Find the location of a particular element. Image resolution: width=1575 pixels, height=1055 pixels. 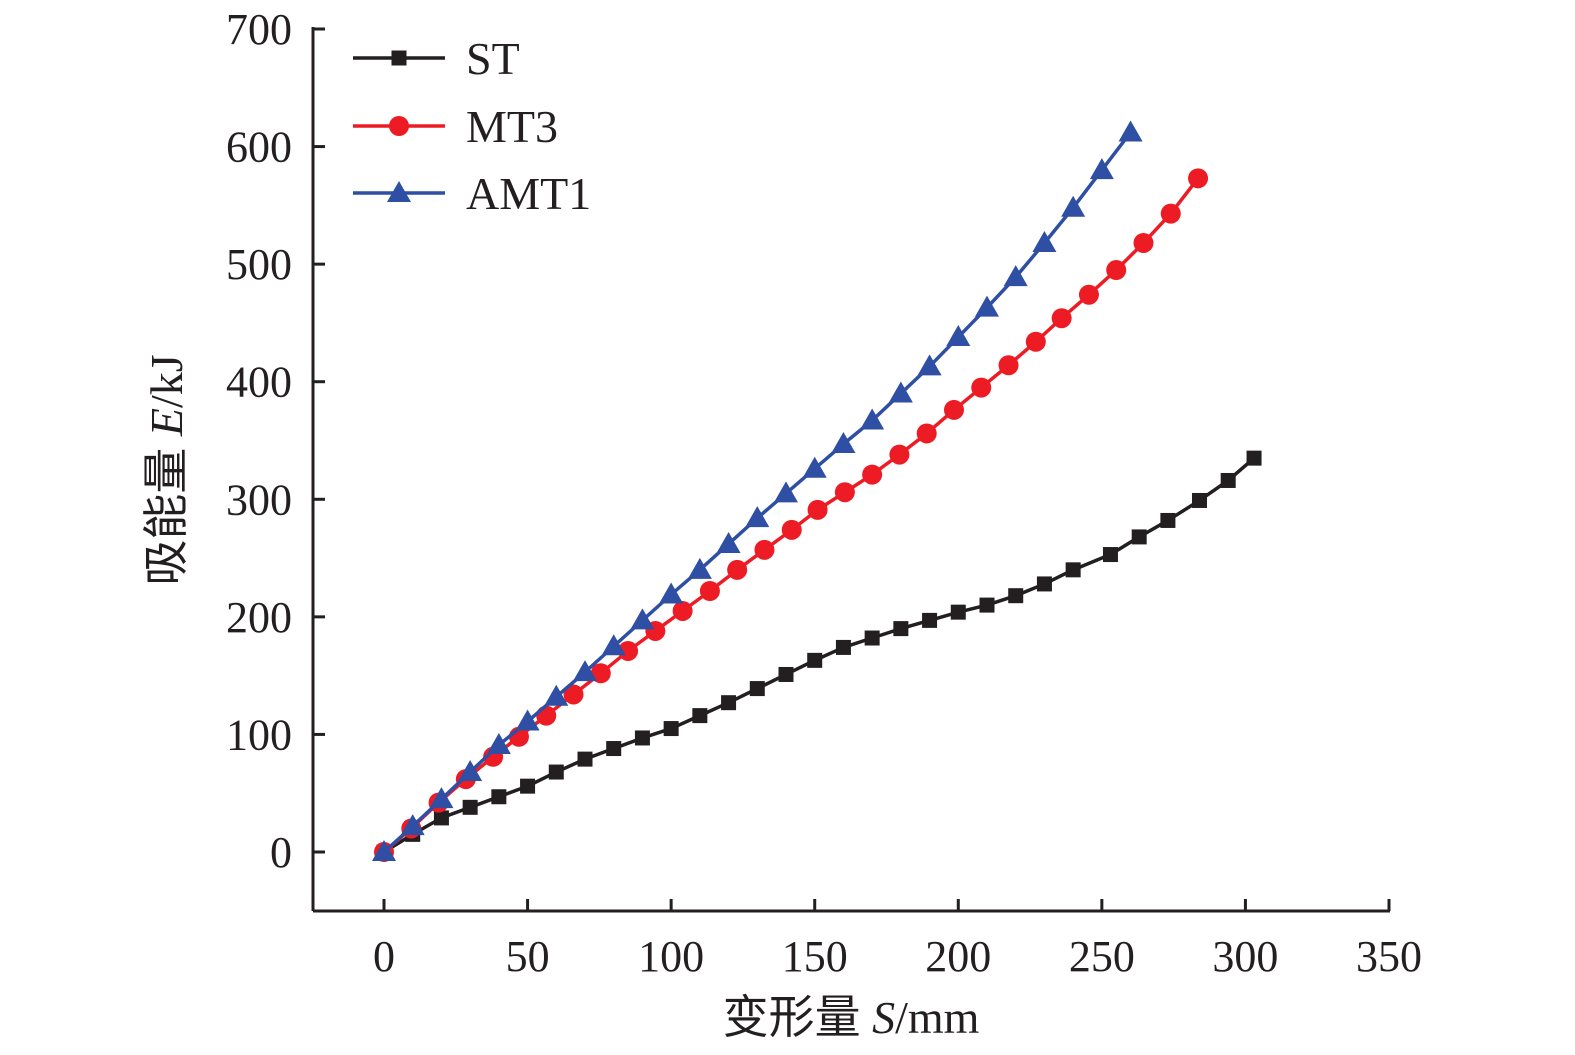

x-ticks: 0 50 100 150 200 250 300 350 is located at coordinates (897, 940).